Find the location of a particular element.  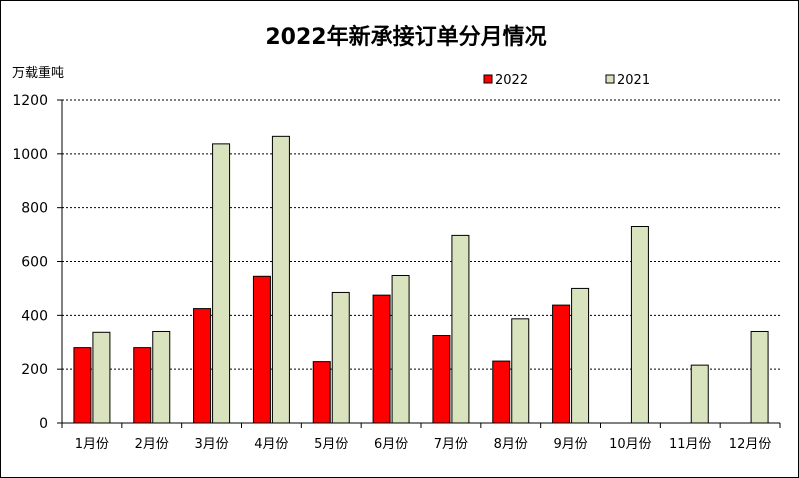

legend-swatch-2022 is located at coordinates (488, 79).